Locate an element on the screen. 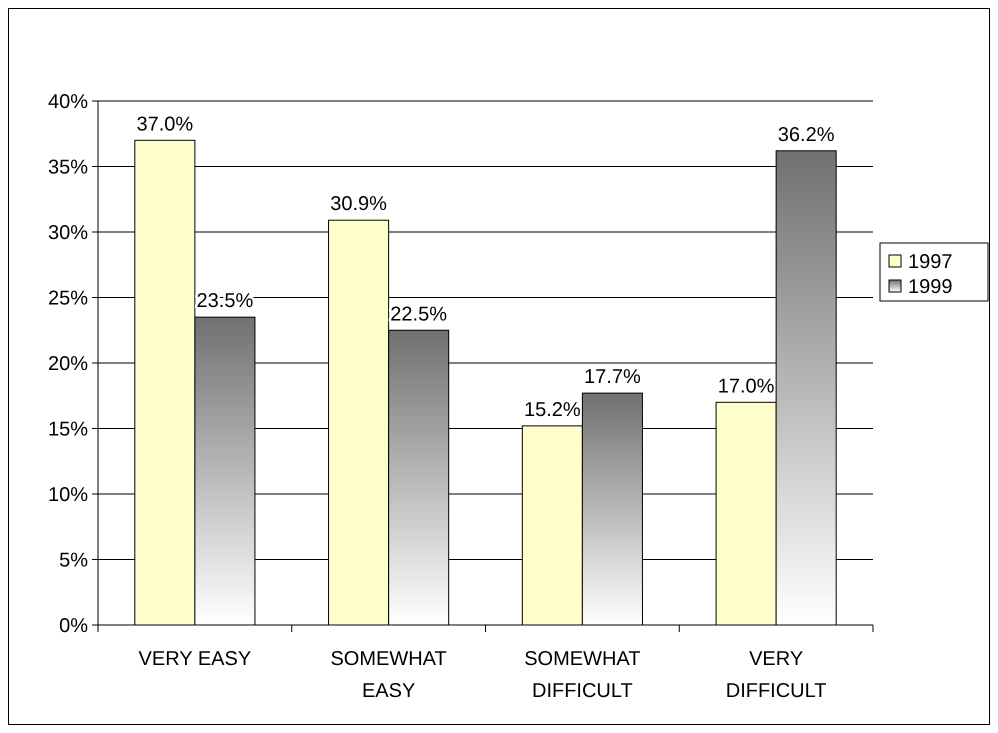 The image size is (998, 733). x-tick-label: VERY EASY is located at coordinates (195, 659).